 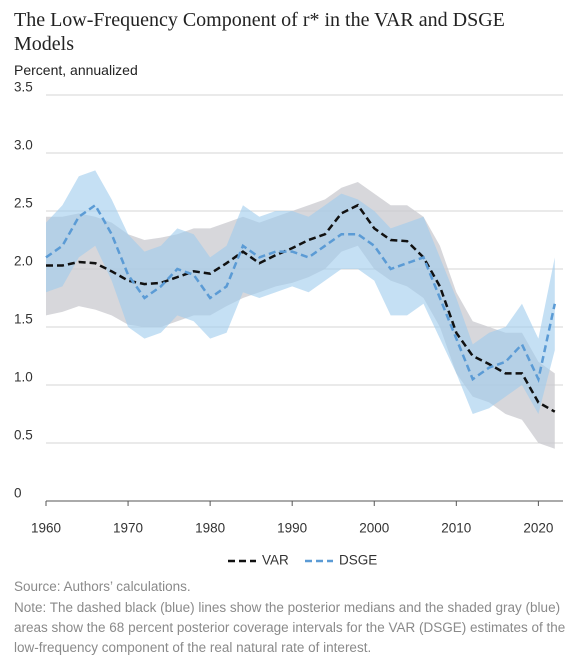 I want to click on x-tick-label: 1990, so click(x=292, y=528).